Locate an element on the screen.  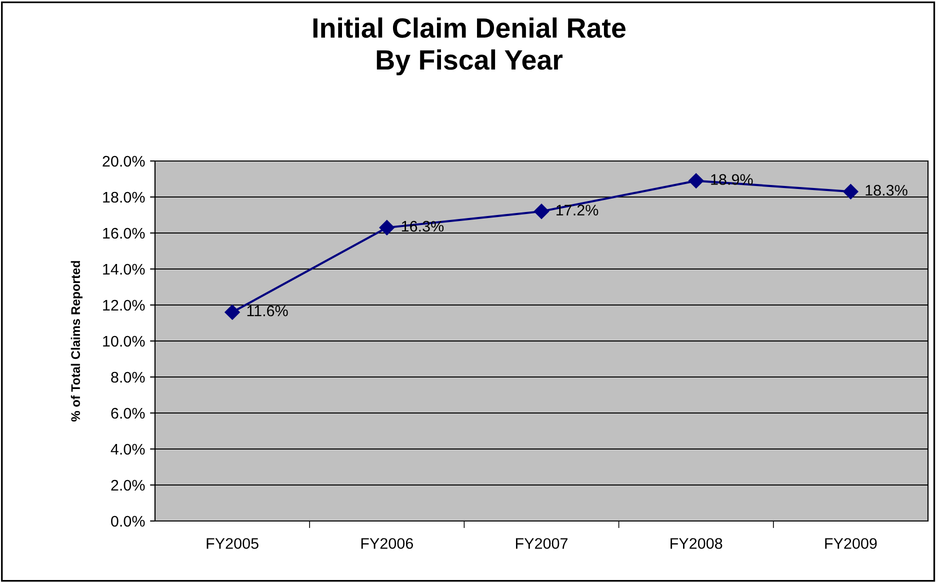
y-tick-label: 6.0% is located at coordinates (128, 413).